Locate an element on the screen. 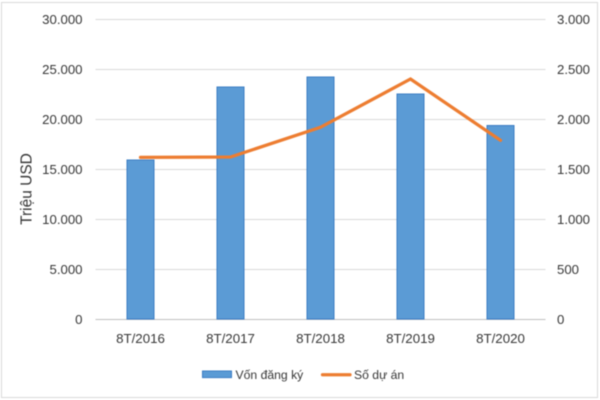  svg-text: 15.000 is located at coordinates (62, 169).